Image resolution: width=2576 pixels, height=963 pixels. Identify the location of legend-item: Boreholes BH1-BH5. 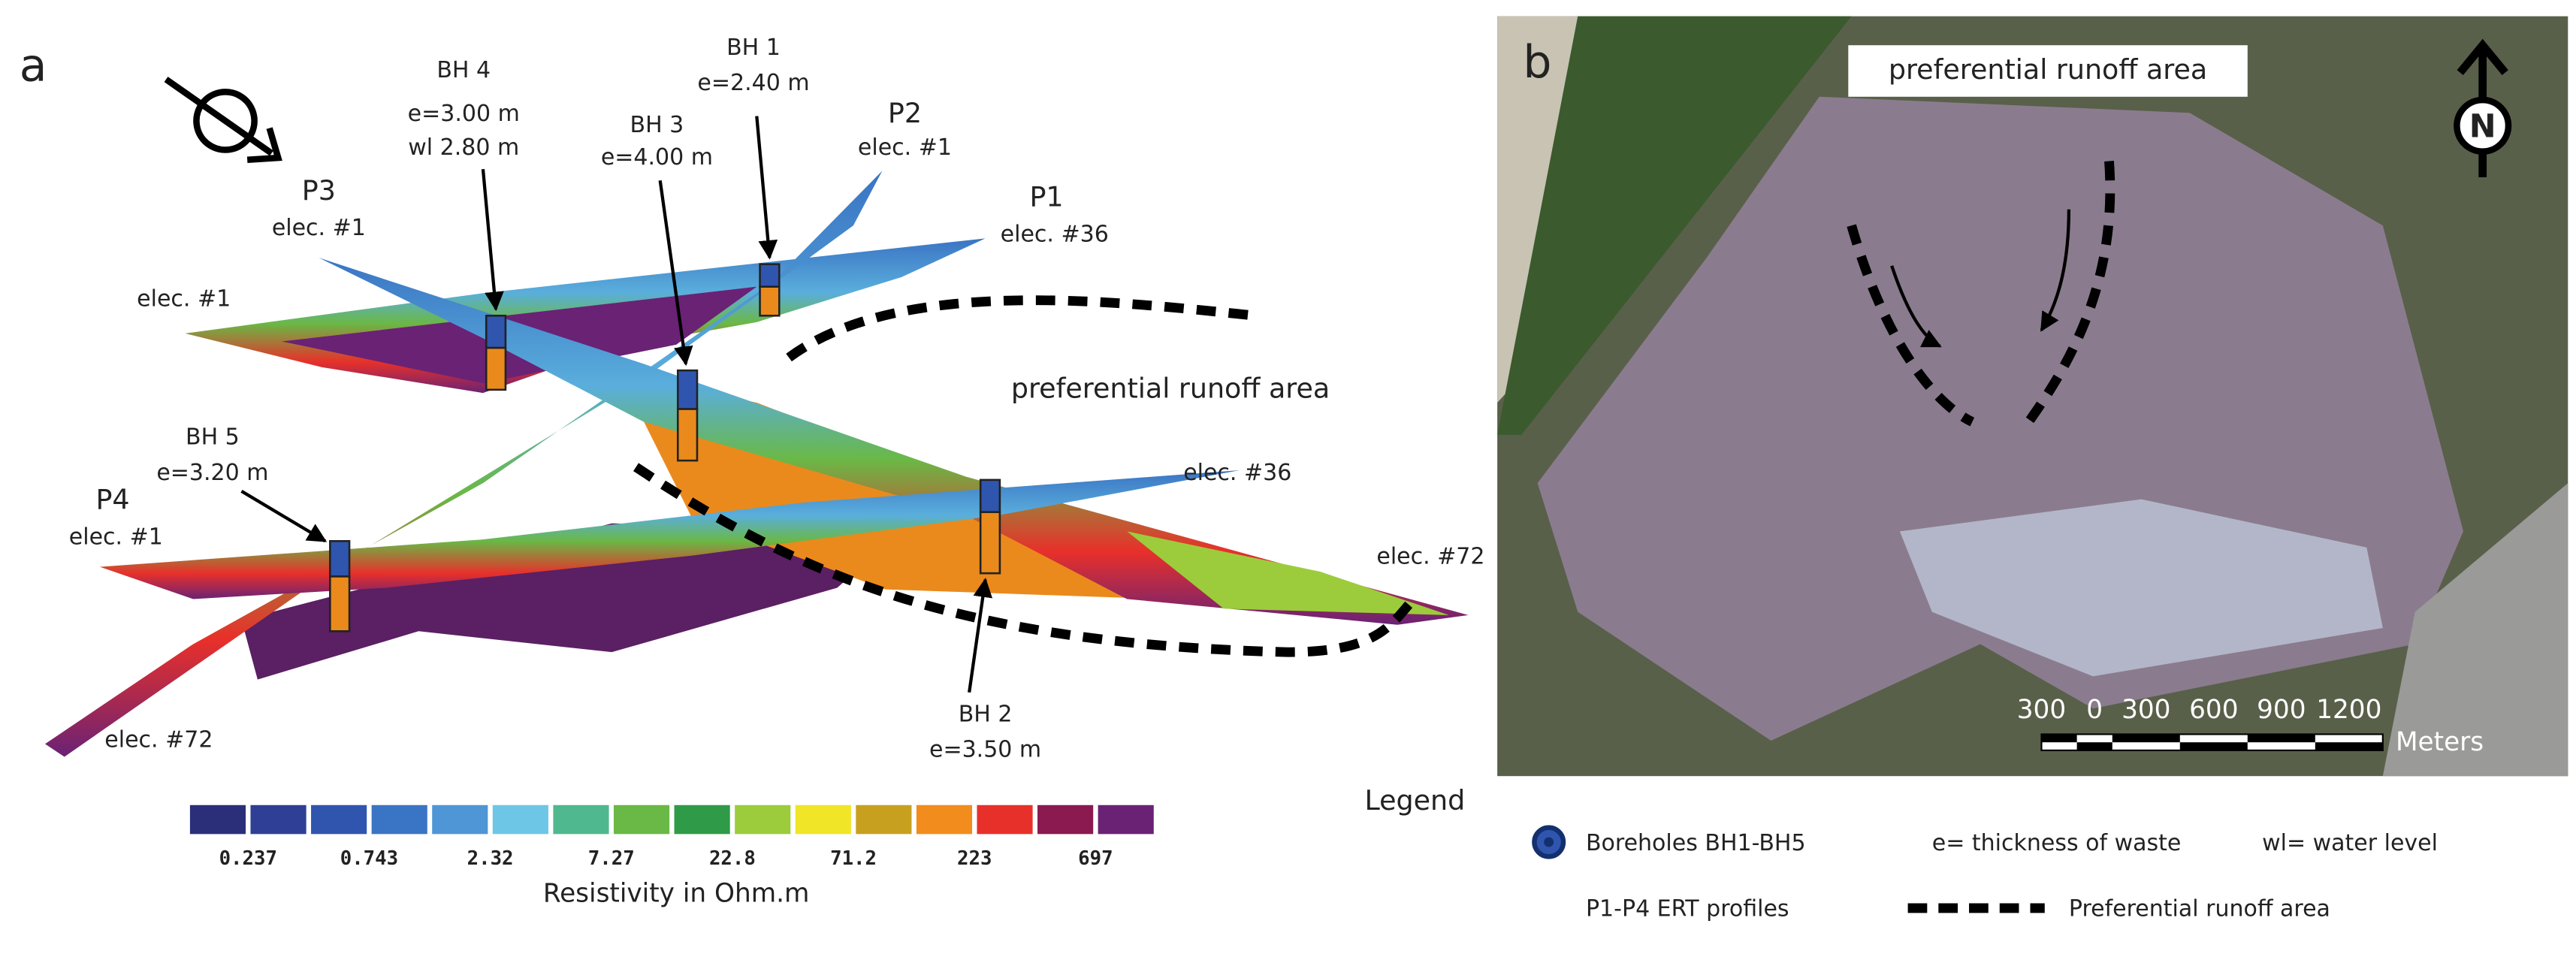
(1696, 843).